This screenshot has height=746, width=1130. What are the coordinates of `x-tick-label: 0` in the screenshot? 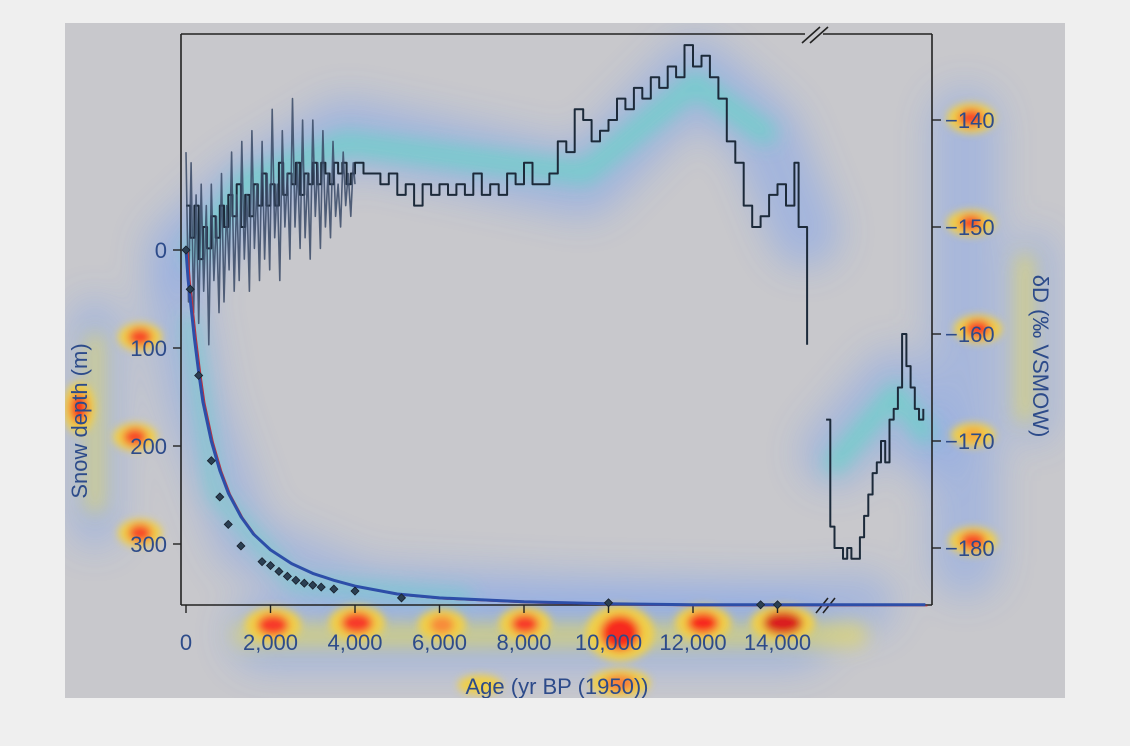 It's located at (186, 642).